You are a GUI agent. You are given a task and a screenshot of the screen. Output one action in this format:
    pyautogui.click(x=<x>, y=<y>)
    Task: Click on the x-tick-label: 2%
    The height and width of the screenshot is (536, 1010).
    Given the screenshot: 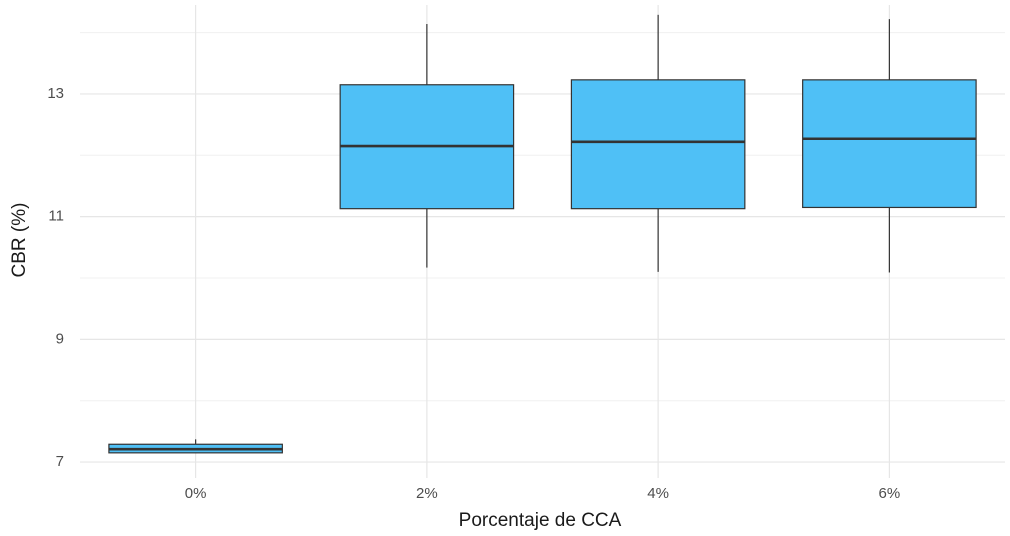 What is the action you would take?
    pyautogui.click(x=427, y=493)
    